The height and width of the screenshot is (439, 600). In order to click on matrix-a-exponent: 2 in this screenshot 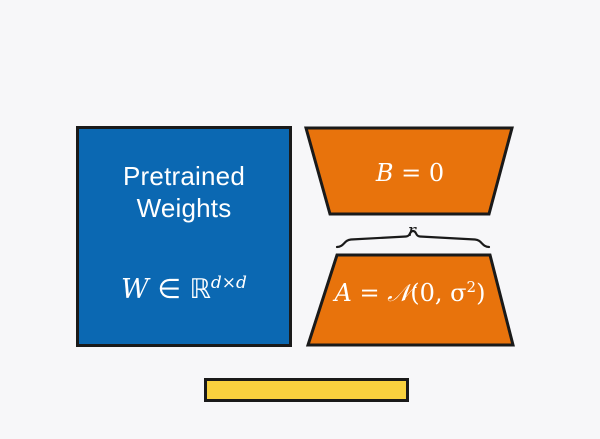, I will do `click(471, 287)`.